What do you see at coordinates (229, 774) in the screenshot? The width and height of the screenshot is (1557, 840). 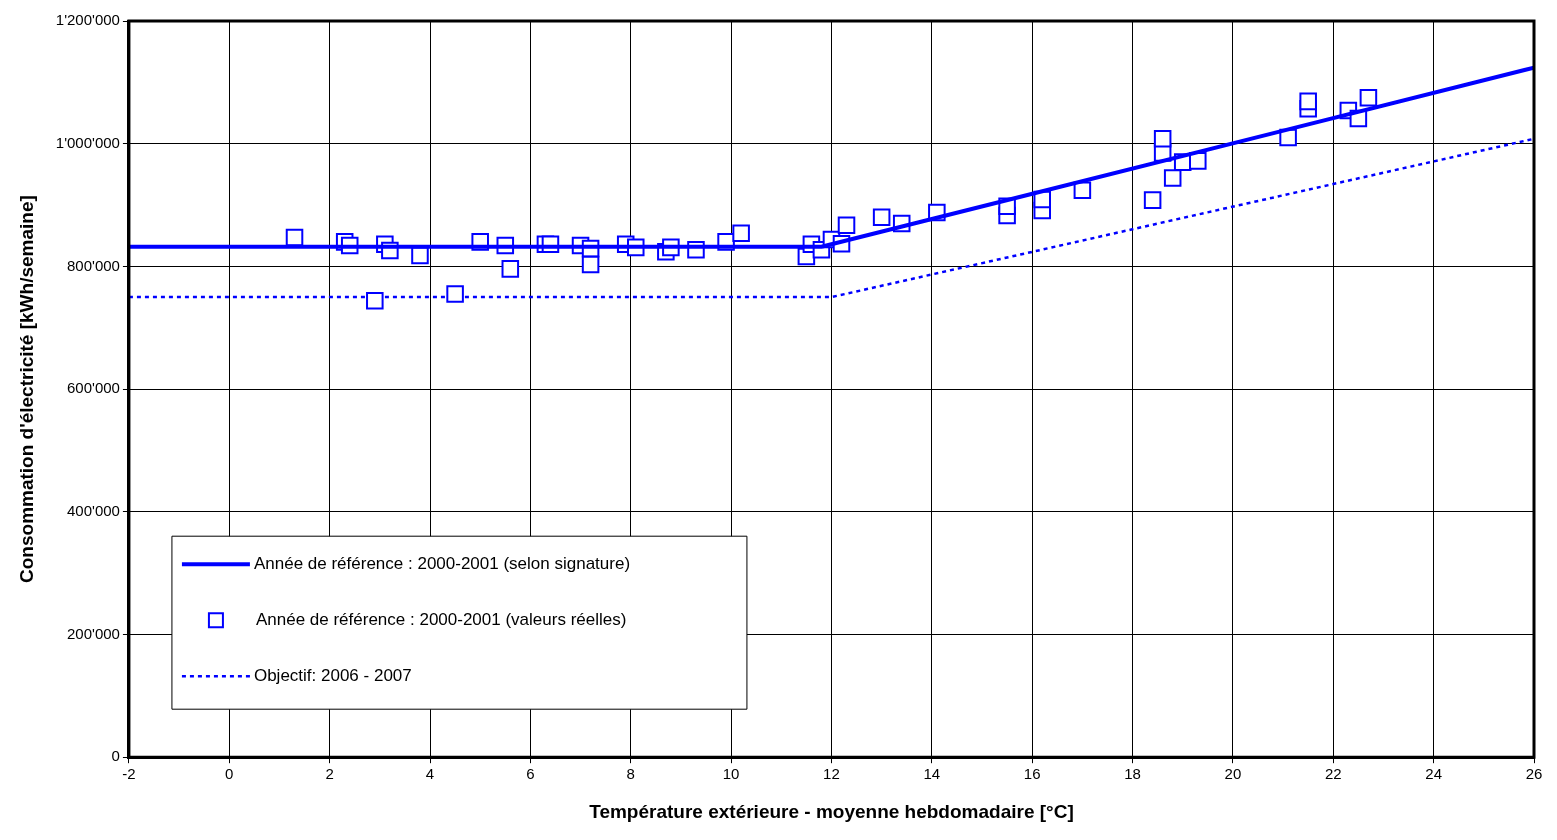 I see `x-tick-label: 0` at bounding box center [229, 774].